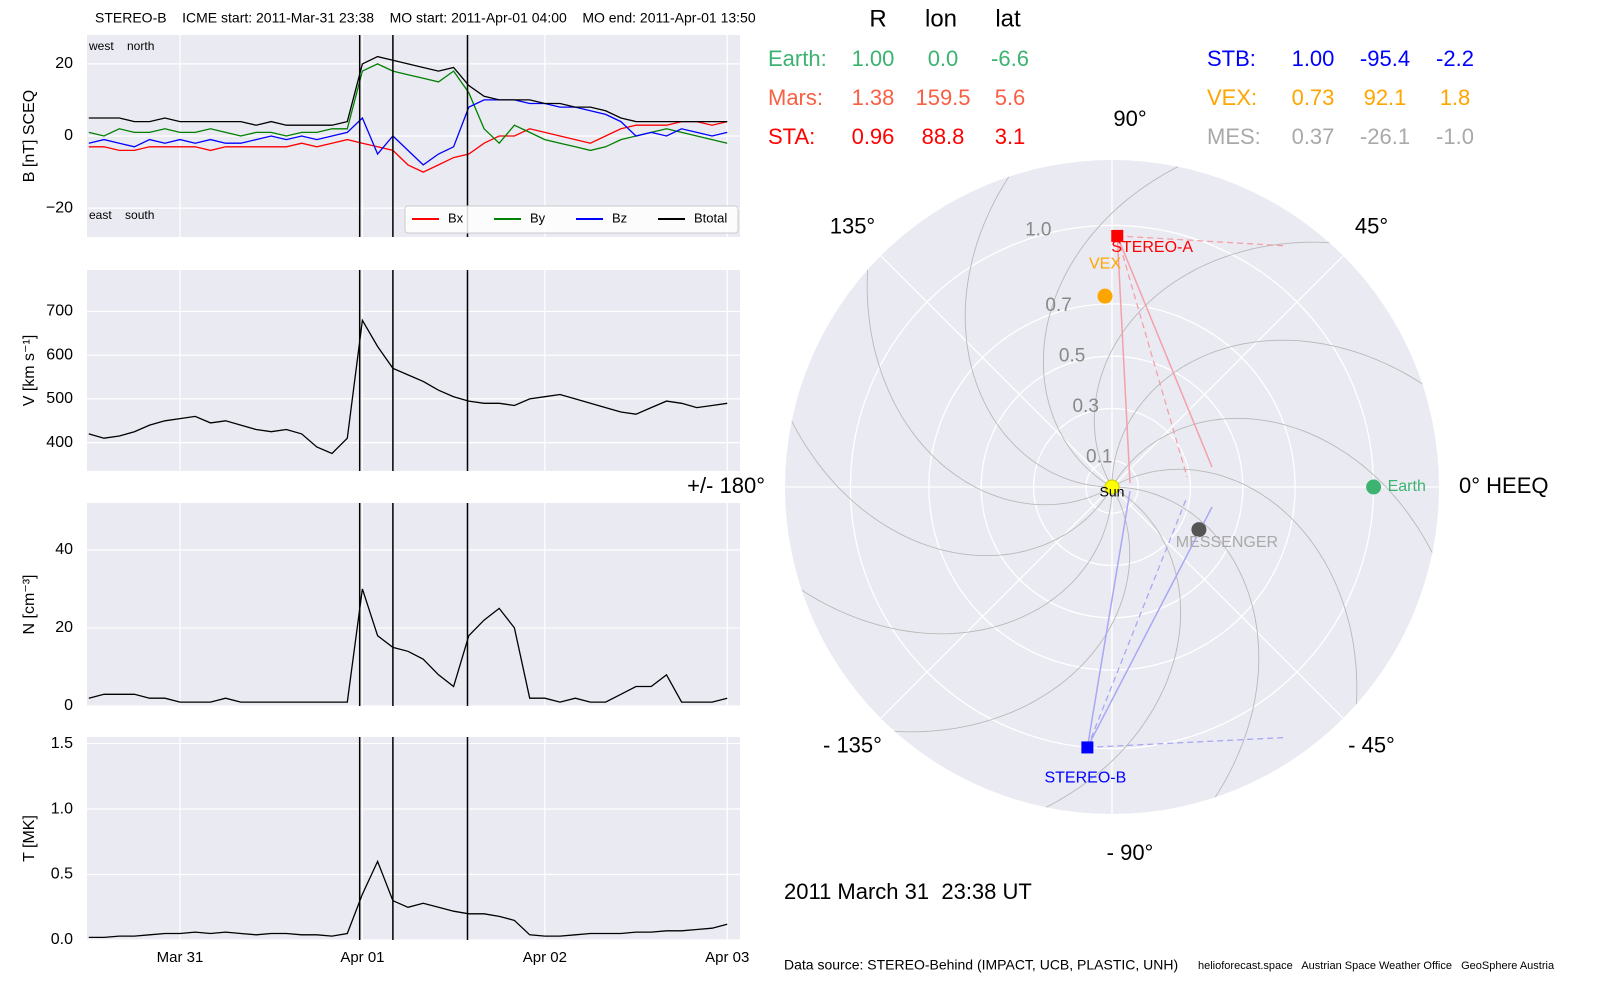  What do you see at coordinates (62, 874) in the screenshot?
I see `y-tick-label: 0.5` at bounding box center [62, 874].